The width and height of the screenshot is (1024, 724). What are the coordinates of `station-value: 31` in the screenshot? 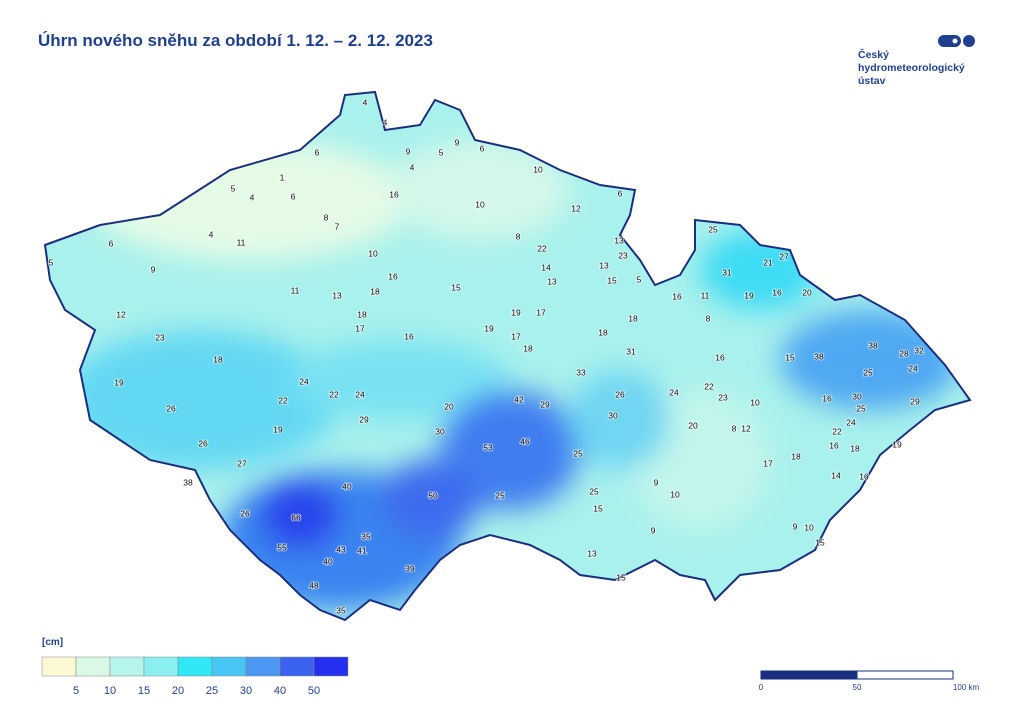 It's located at (727, 272).